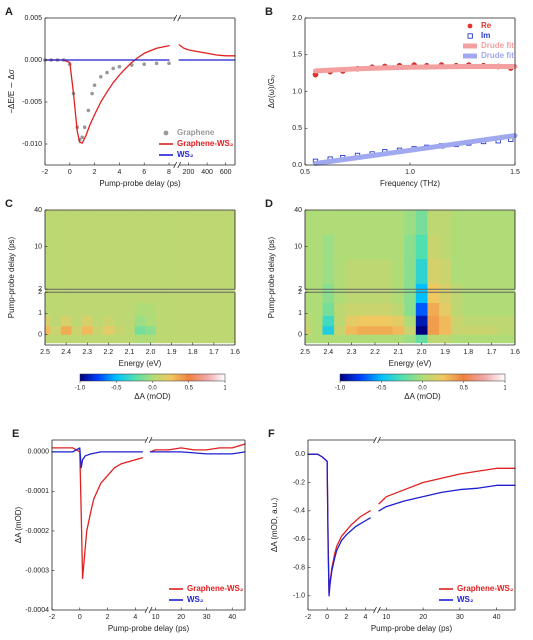 This screenshot has width=533, height=640. What do you see at coordinates (299, 511) in the screenshot?
I see `y-tick-label: -0.4` at bounding box center [299, 511].